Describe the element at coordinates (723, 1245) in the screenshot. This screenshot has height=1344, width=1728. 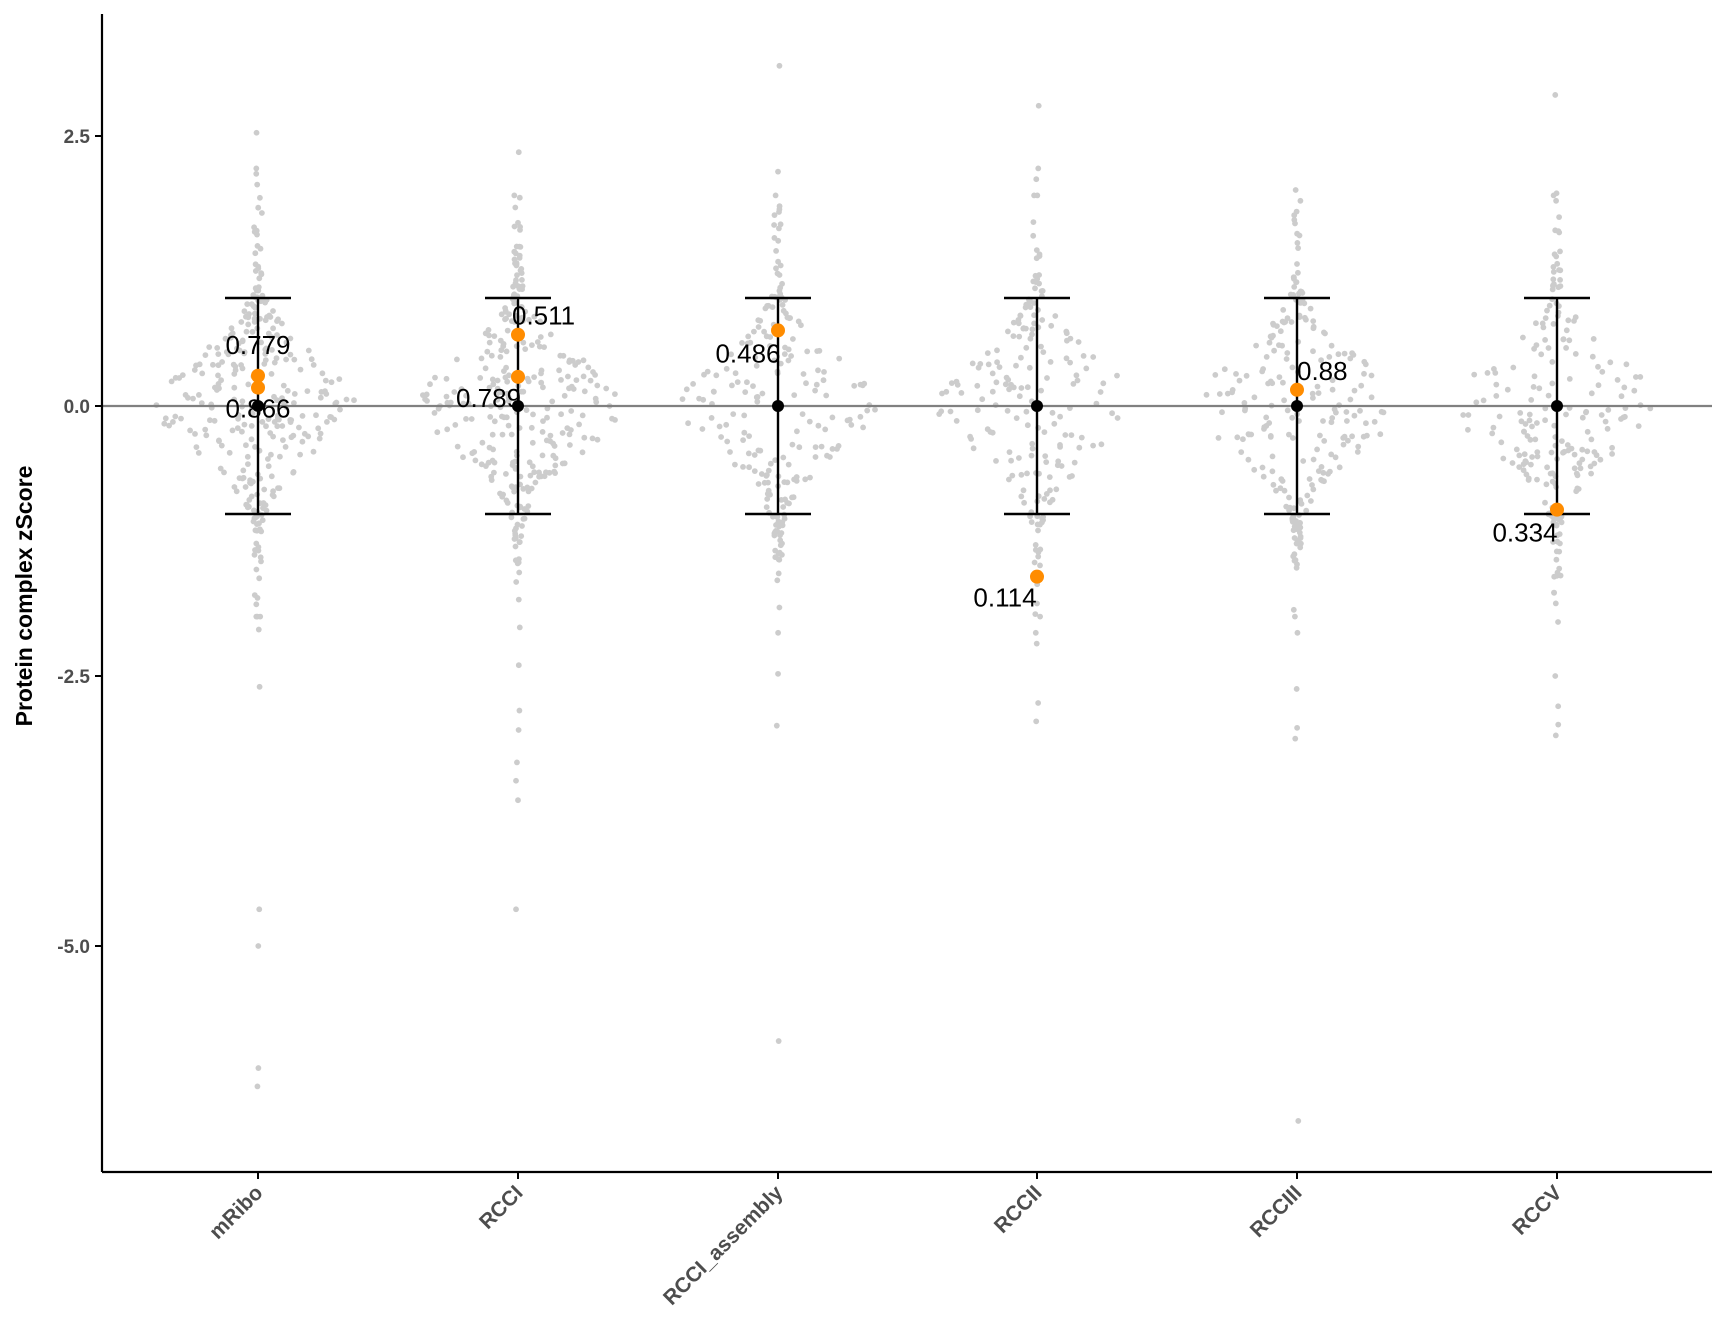
I see `x-tick-label: RCCI_assembly` at that location.